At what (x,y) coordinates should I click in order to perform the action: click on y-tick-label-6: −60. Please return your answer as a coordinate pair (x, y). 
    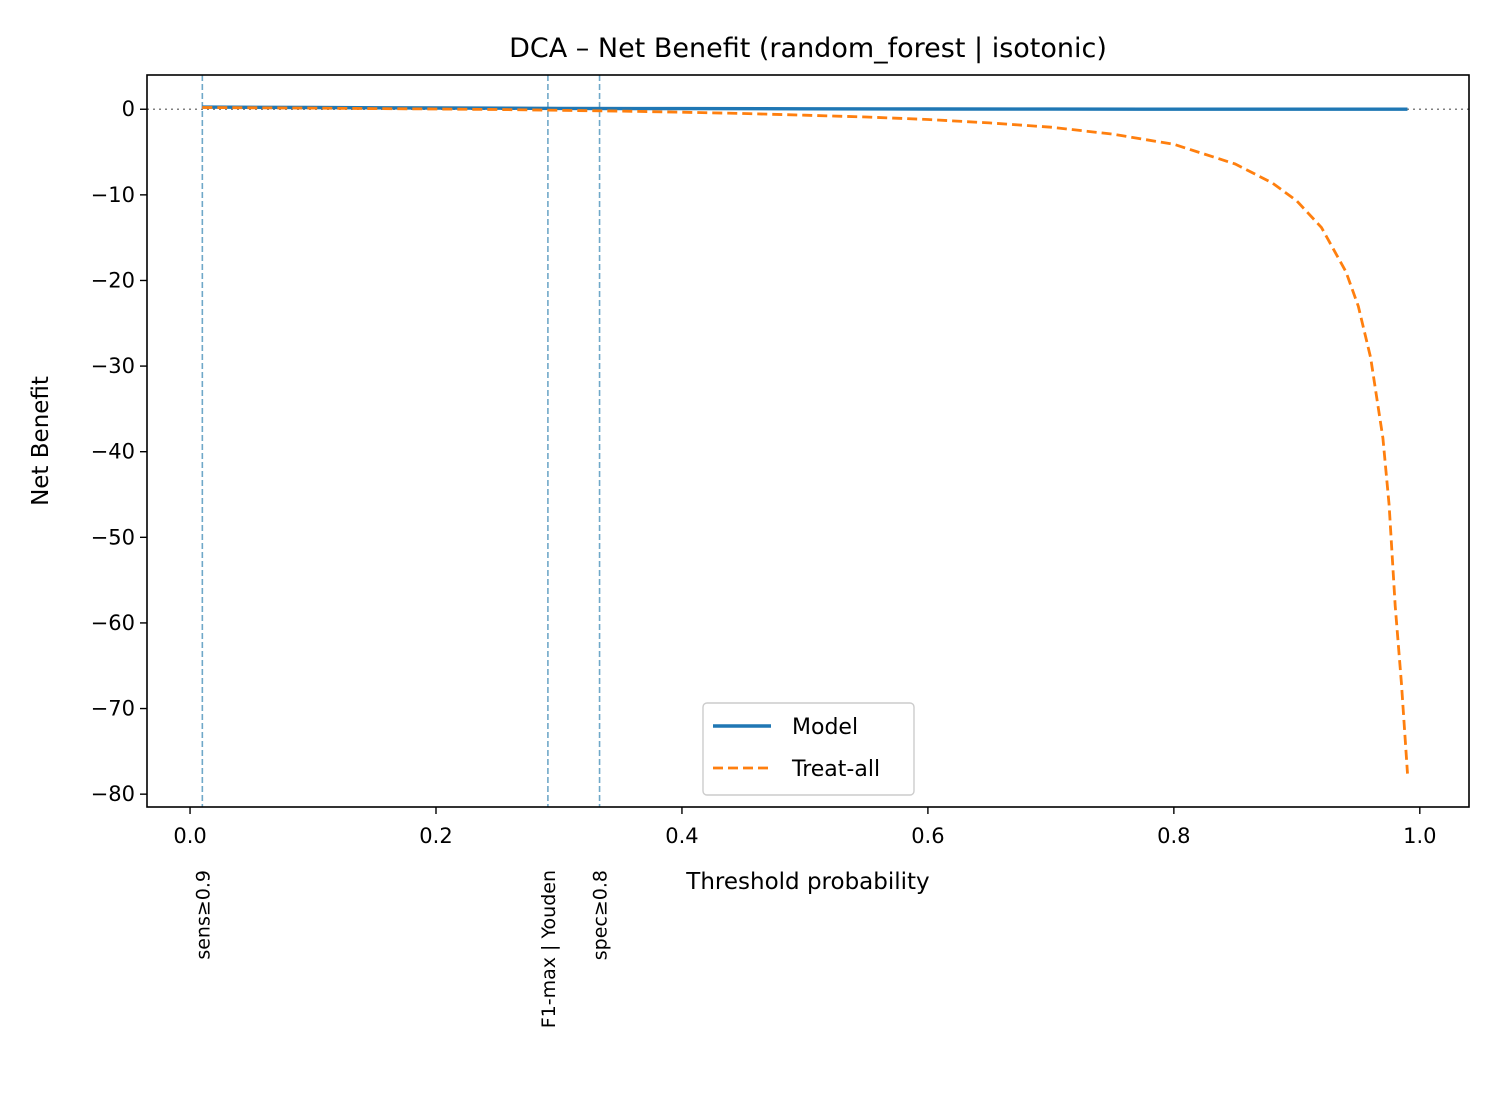
    Looking at the image, I should click on (113, 623).